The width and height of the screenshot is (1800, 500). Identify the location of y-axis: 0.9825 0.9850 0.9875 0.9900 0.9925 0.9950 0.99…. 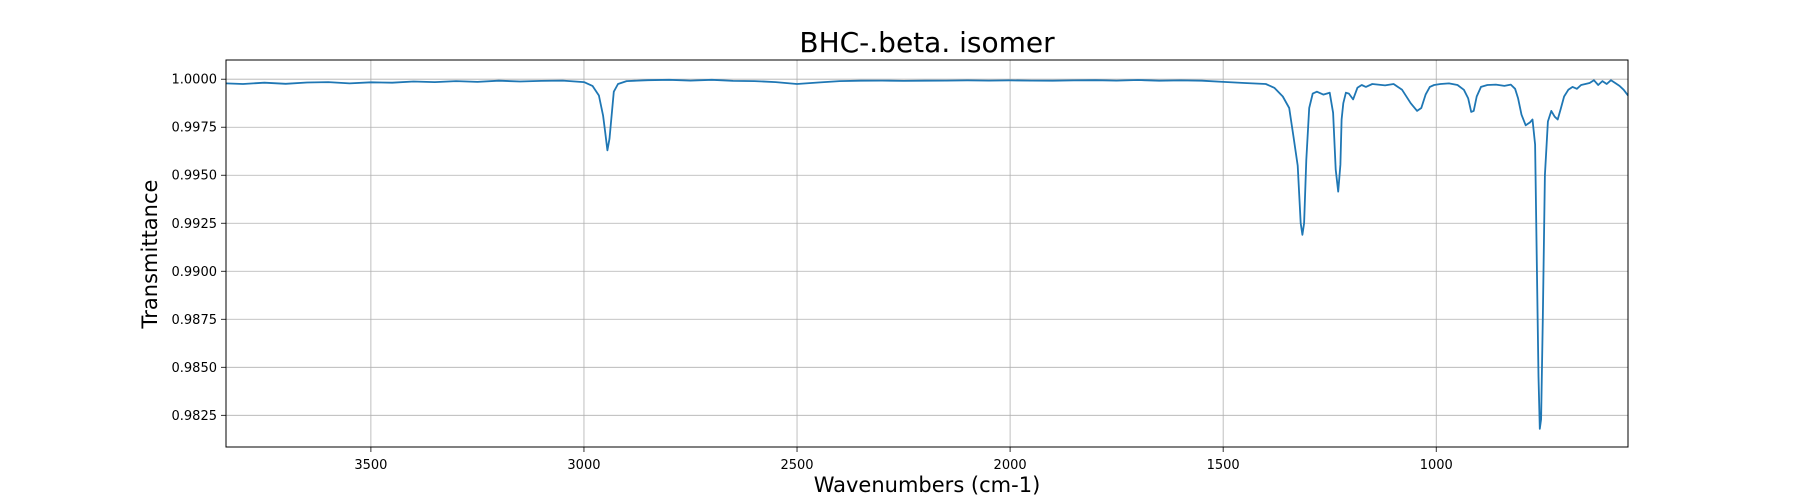
(199, 248).